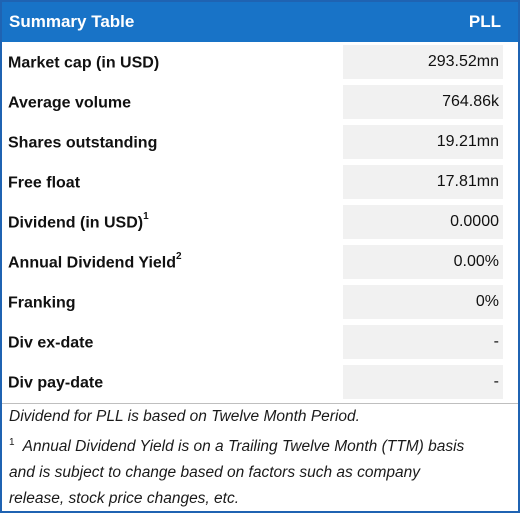 The height and width of the screenshot is (513, 520). What do you see at coordinates (423, 302) in the screenshot?
I see `value-cell: 0%` at bounding box center [423, 302].